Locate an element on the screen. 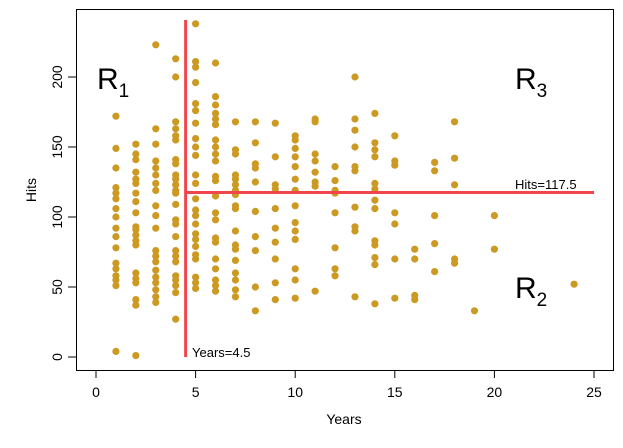 The image size is (623, 448). y-tick-label: 100 is located at coordinates (57, 217).